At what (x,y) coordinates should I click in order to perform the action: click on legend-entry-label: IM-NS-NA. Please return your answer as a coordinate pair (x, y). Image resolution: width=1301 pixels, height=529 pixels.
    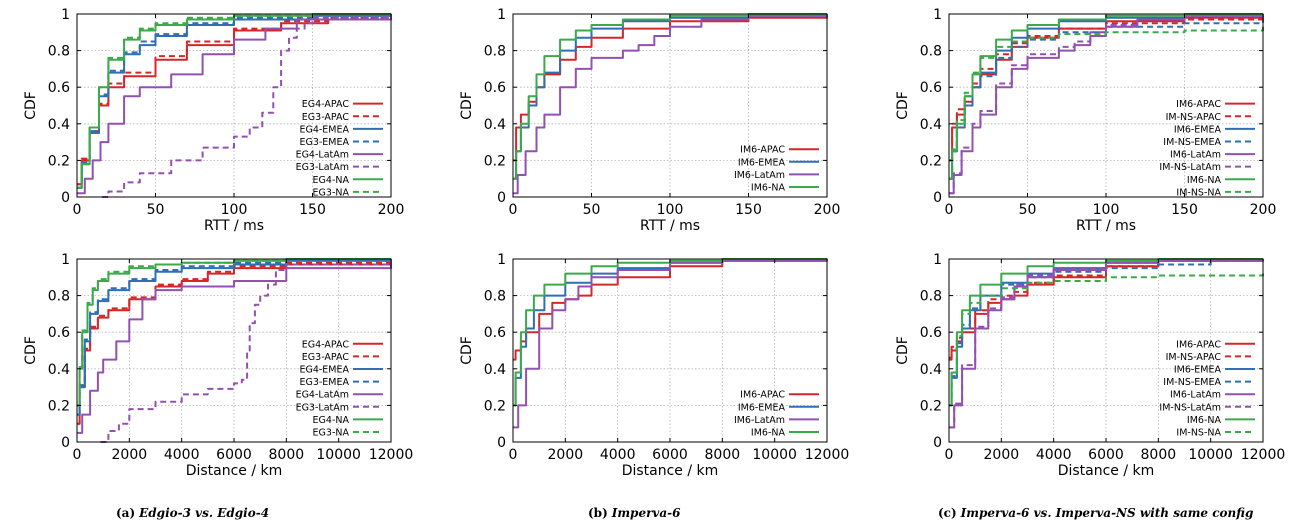
    Looking at the image, I should click on (1198, 192).